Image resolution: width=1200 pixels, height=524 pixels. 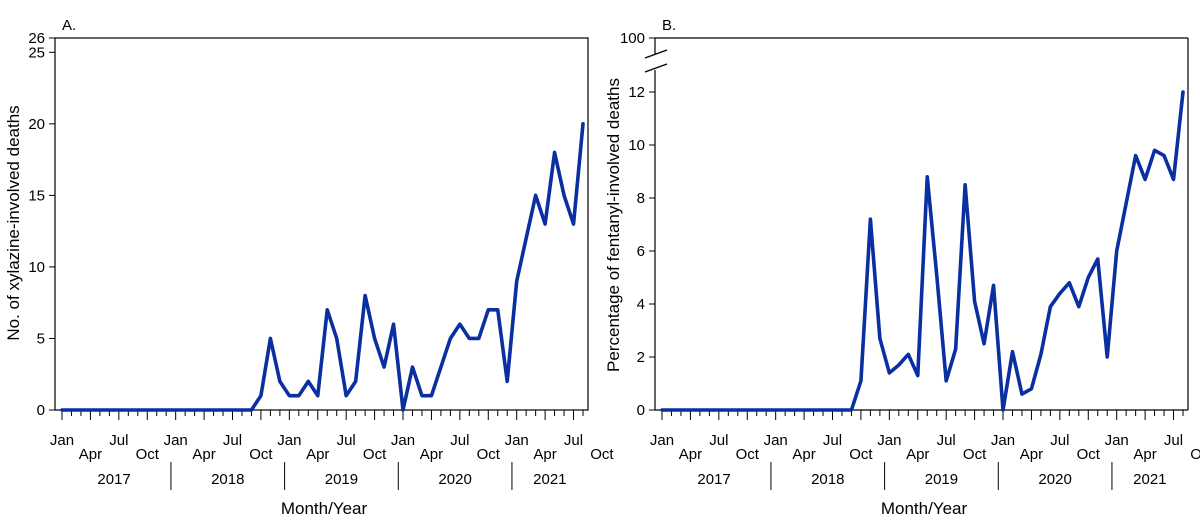 What do you see at coordinates (613, 225) in the screenshot?
I see `panel-b-y-axis-title: Percentage of fentanyl-involved deaths` at bounding box center [613, 225].